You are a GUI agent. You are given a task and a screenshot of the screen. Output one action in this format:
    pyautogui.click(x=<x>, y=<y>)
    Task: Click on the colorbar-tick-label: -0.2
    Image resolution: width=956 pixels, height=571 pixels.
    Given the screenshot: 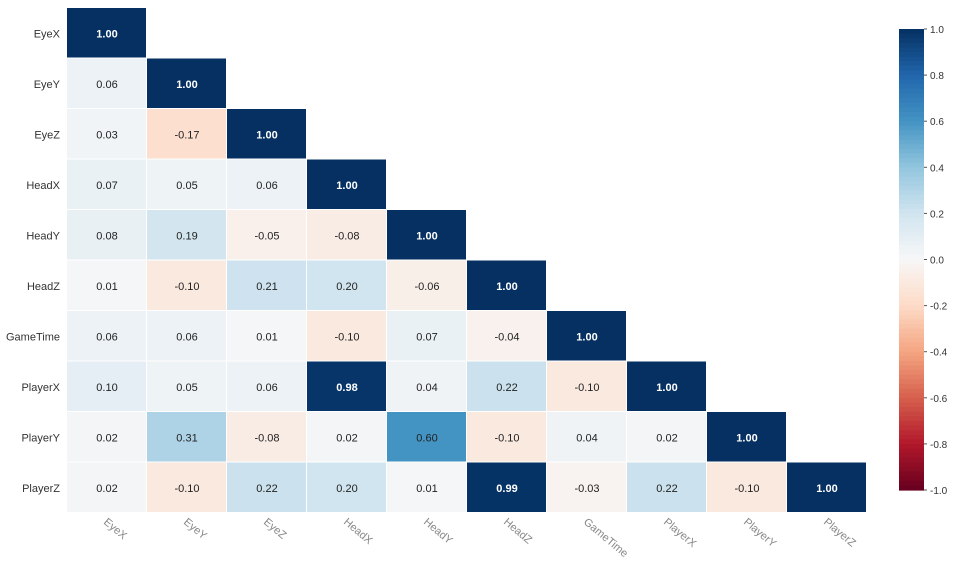 What is the action you would take?
    pyautogui.click(x=939, y=307)
    